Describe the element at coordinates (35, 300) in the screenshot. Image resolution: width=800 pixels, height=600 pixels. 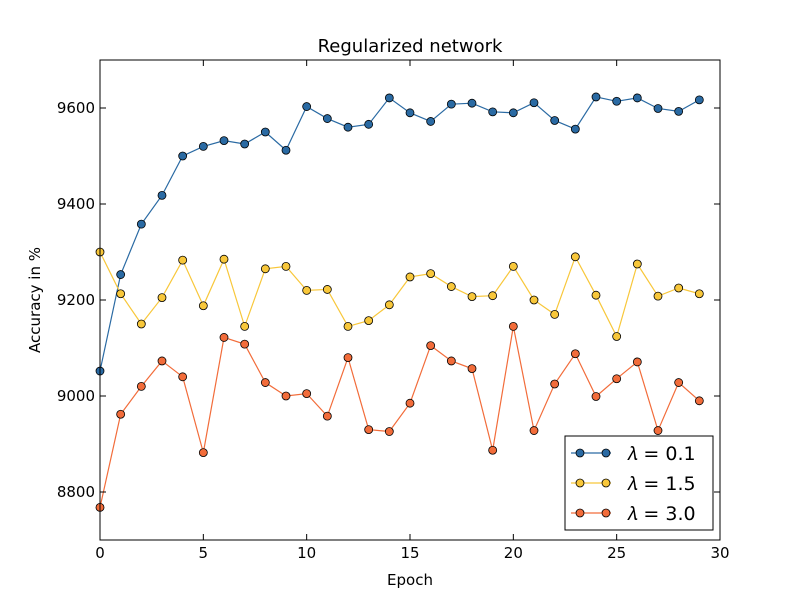
I see `y-axis-label: Accuracy in %` at that location.